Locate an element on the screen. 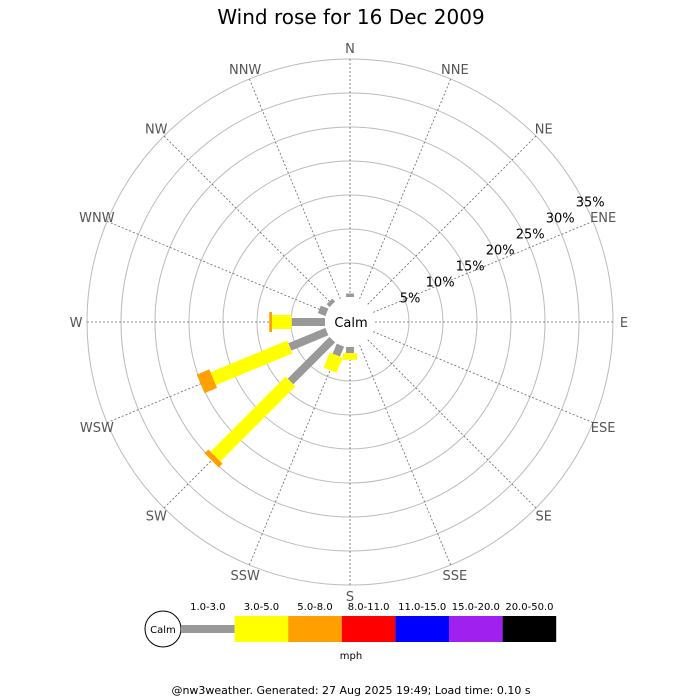  legend-range-label-1: 1.0-3.0 is located at coordinates (207, 607).